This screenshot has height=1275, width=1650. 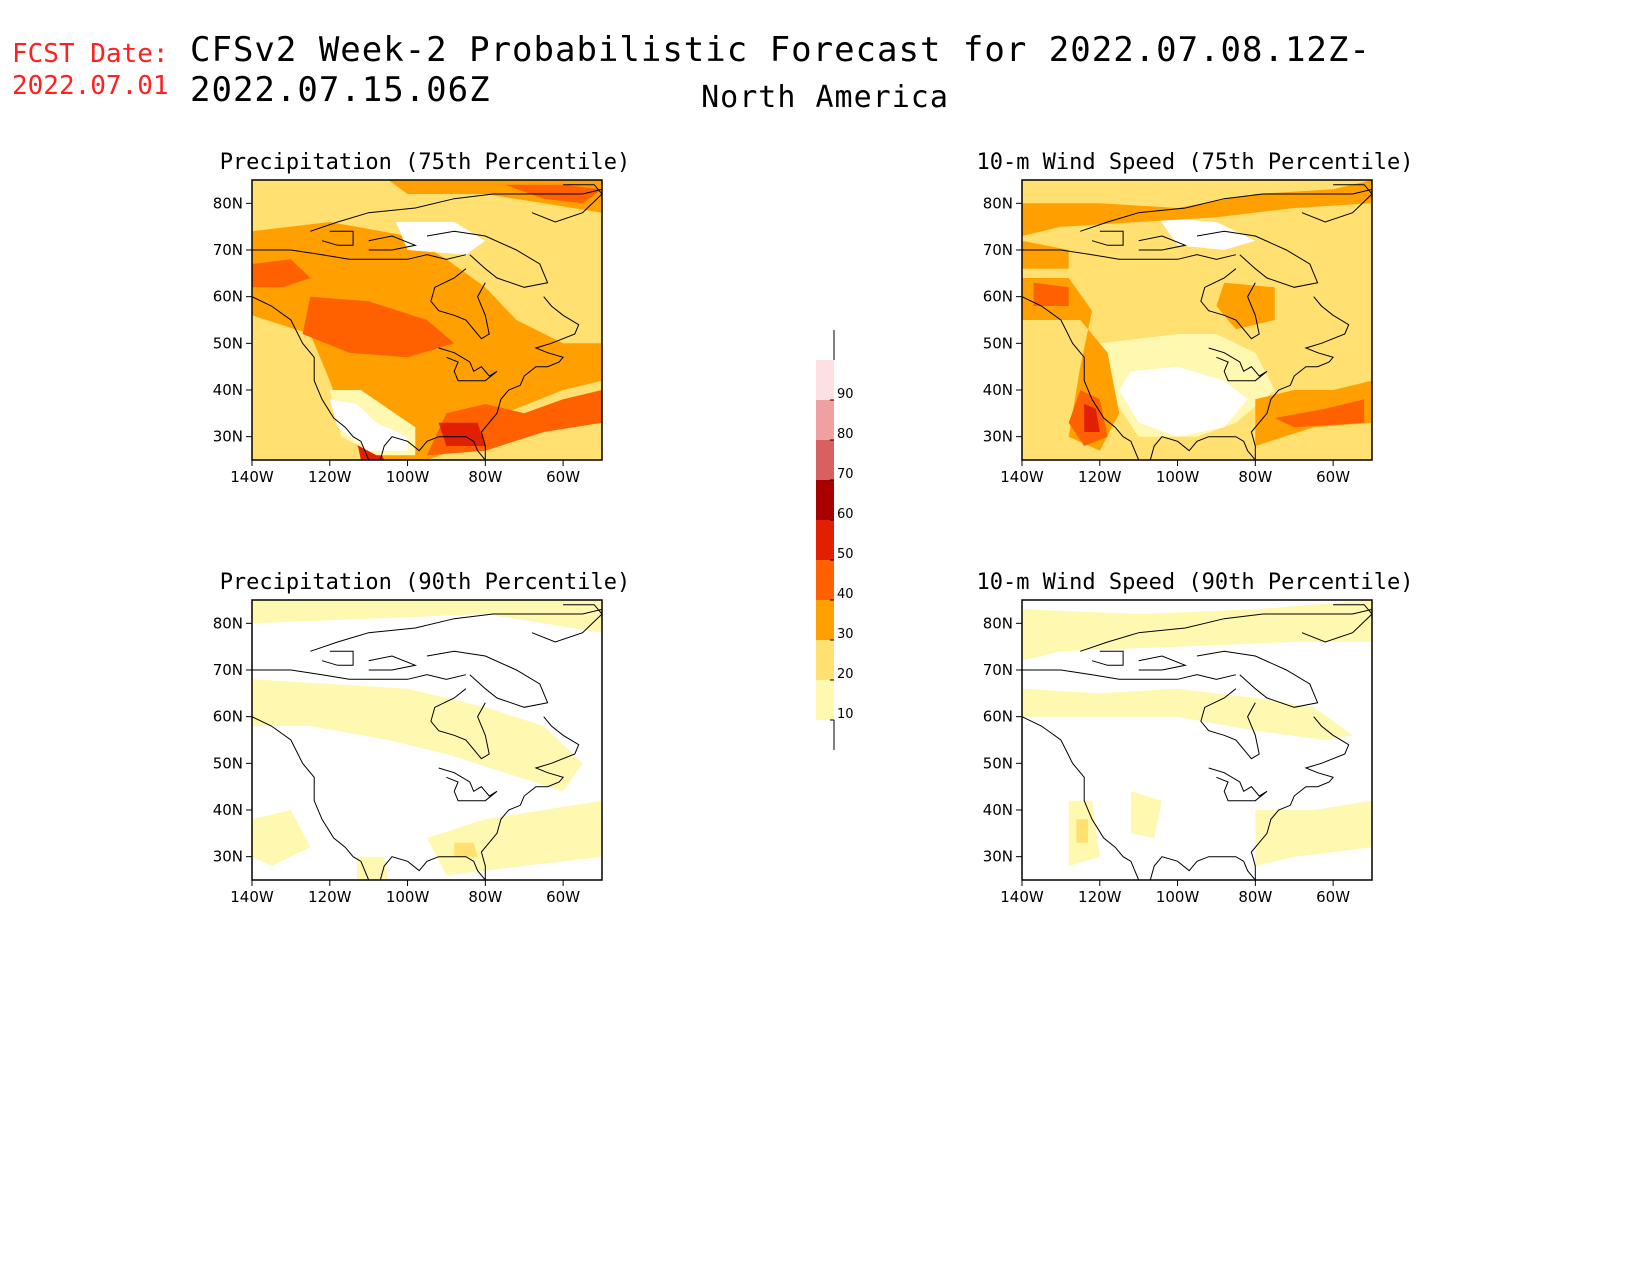 I want to click on colorbar-label: 90, so click(x=845, y=394).